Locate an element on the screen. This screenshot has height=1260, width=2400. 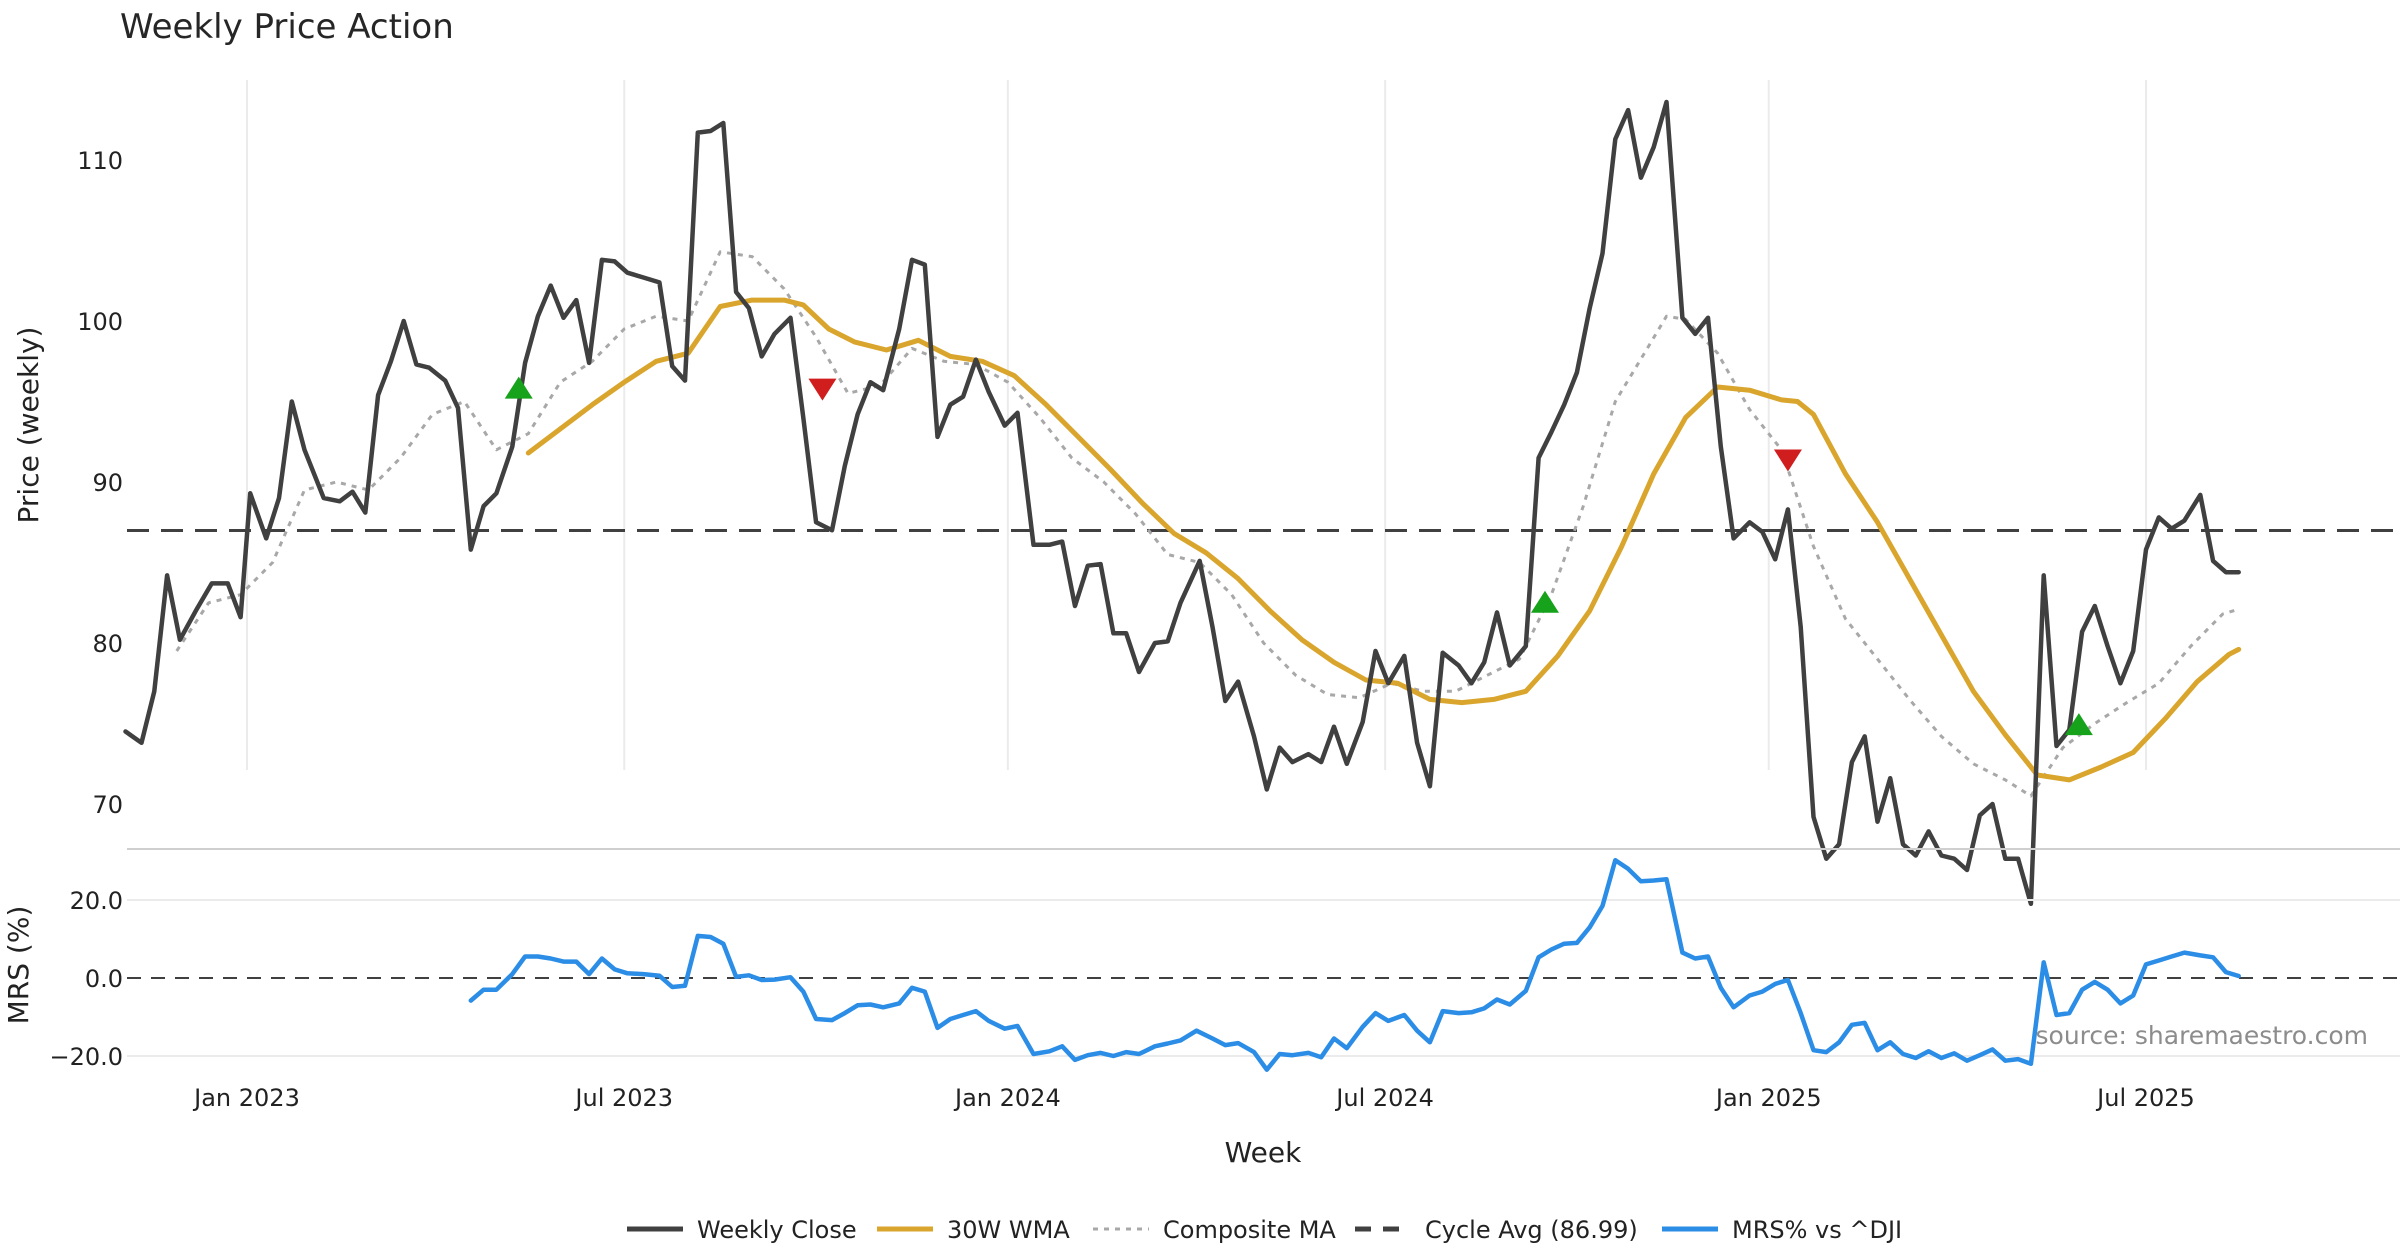
price-tick-label: 70 is located at coordinates (107, 805).